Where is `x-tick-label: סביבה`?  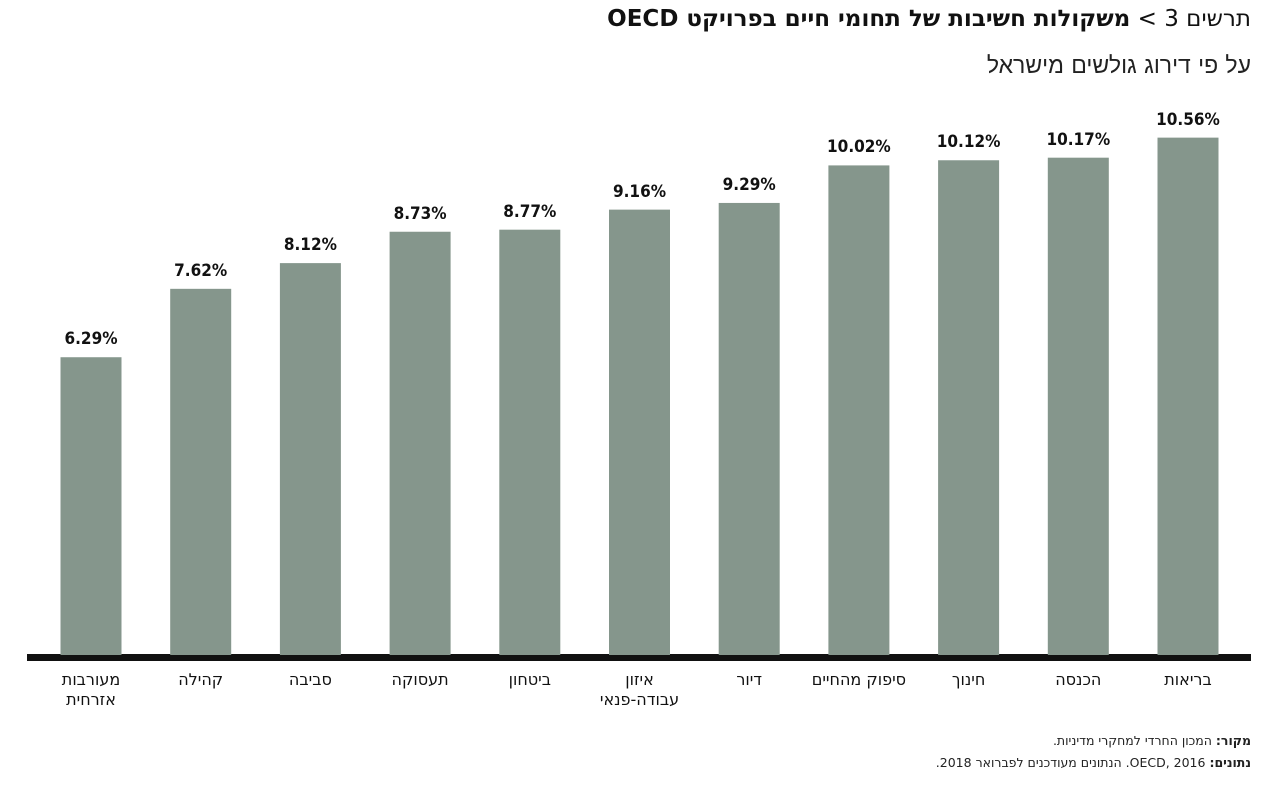
x-tick-label: סביבה is located at coordinates (310, 679).